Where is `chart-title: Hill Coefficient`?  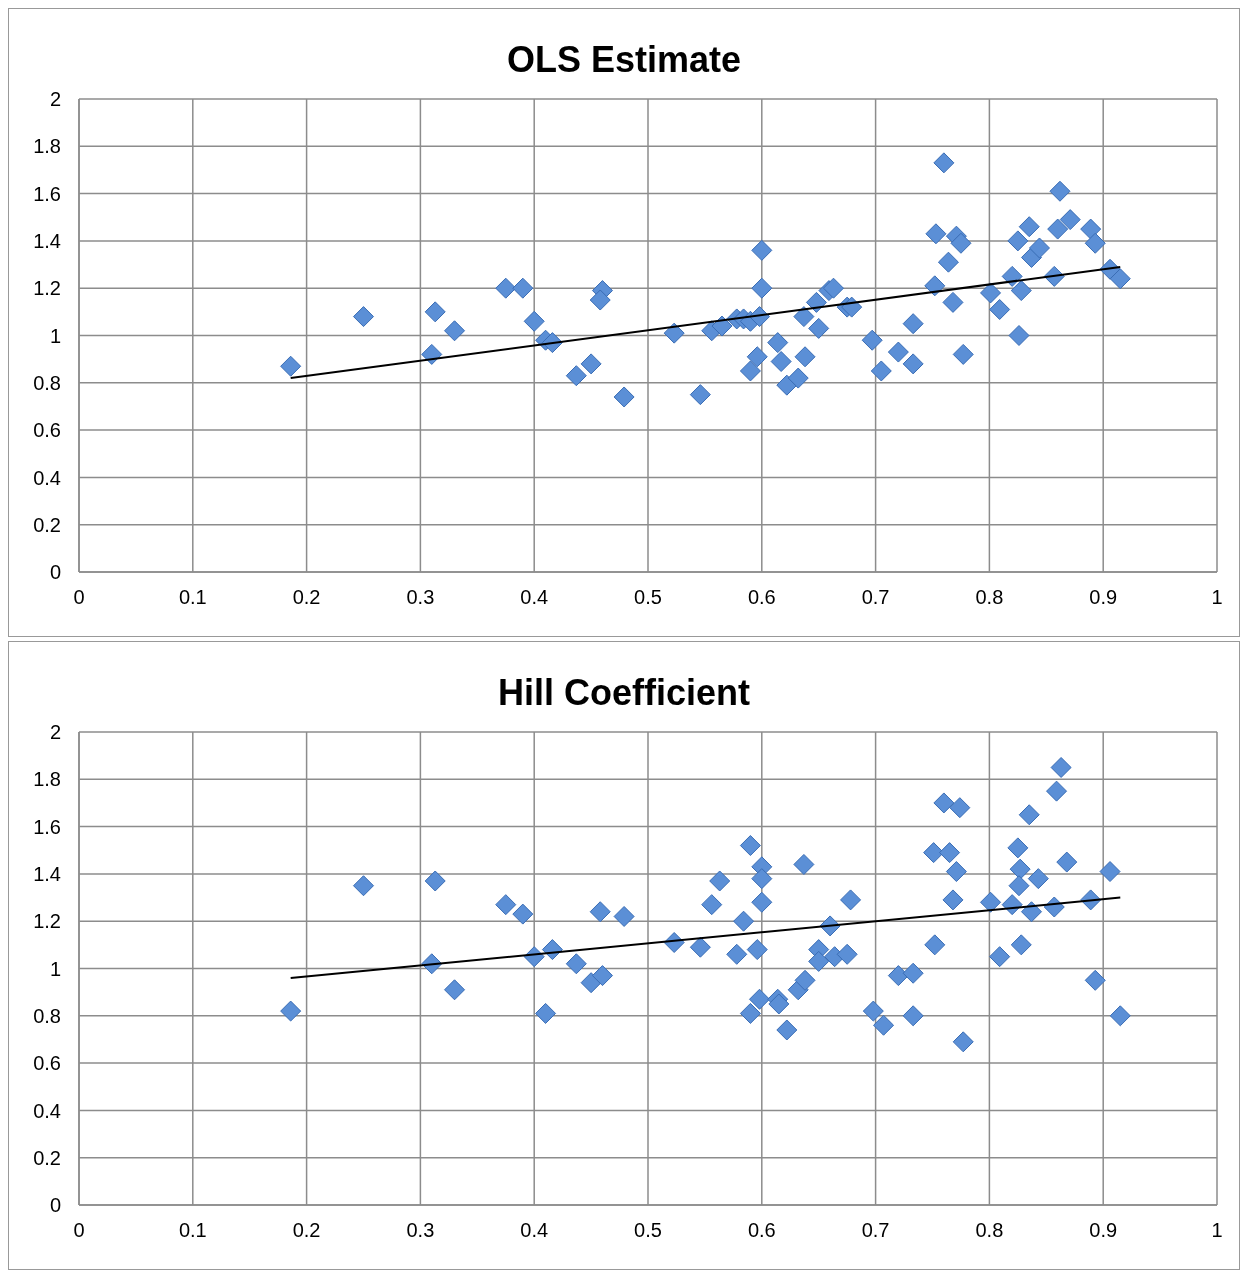 chart-title: Hill Coefficient is located at coordinates (624, 692).